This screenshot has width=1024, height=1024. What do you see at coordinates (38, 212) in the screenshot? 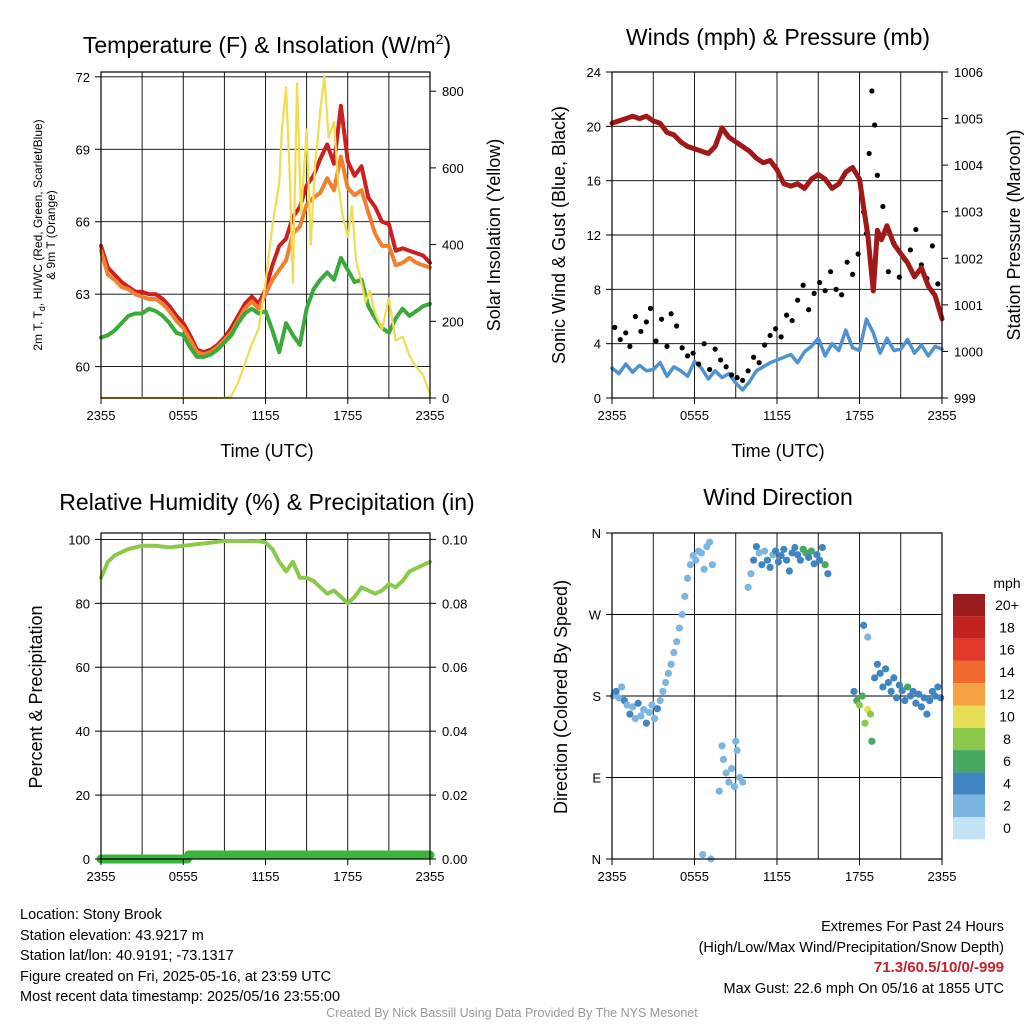
I see `ylabel-rest: , HI/WC (Red, Green, Scarlet/Blue)` at bounding box center [38, 212].